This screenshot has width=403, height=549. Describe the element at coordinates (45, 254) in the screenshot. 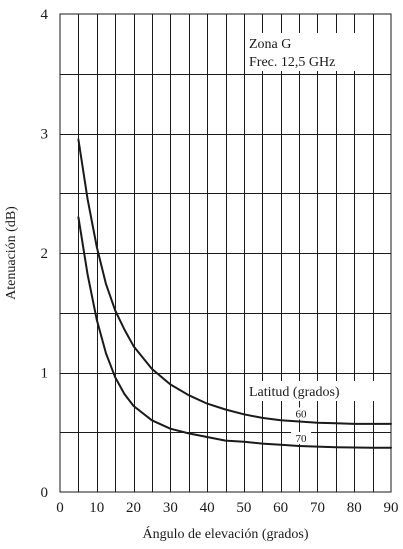

I see `y-tick-label: 2` at that location.